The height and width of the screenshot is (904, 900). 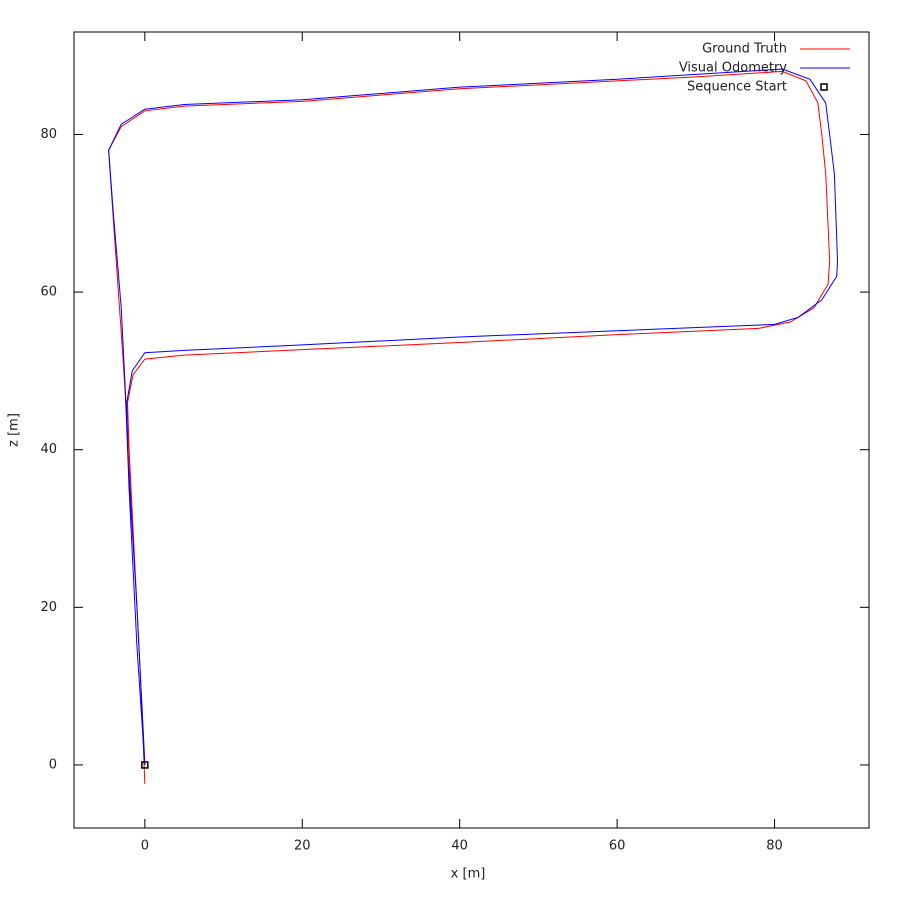 I want to click on x-tick-label: 60, so click(x=617, y=846).